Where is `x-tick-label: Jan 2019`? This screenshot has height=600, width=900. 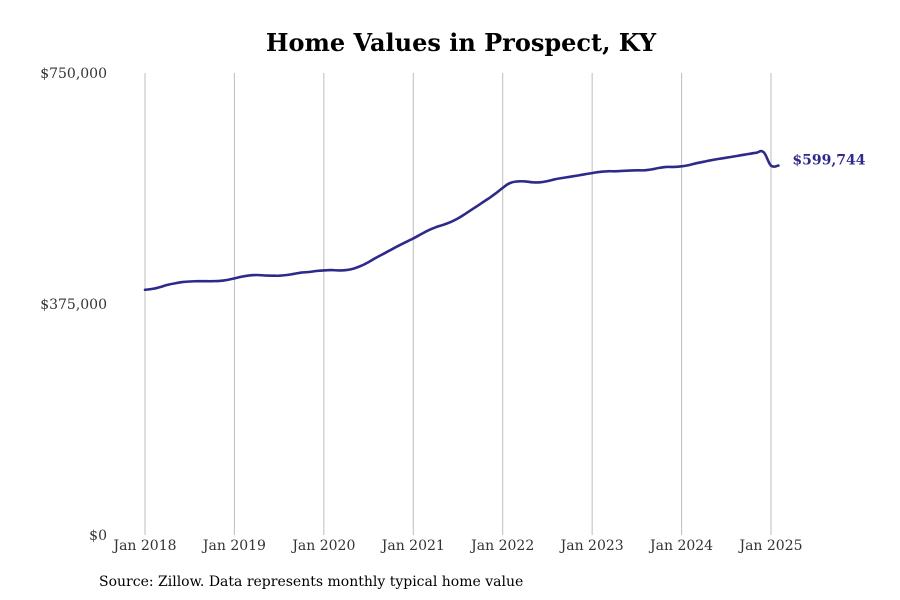
x-tick-label: Jan 2019 is located at coordinates (233, 546).